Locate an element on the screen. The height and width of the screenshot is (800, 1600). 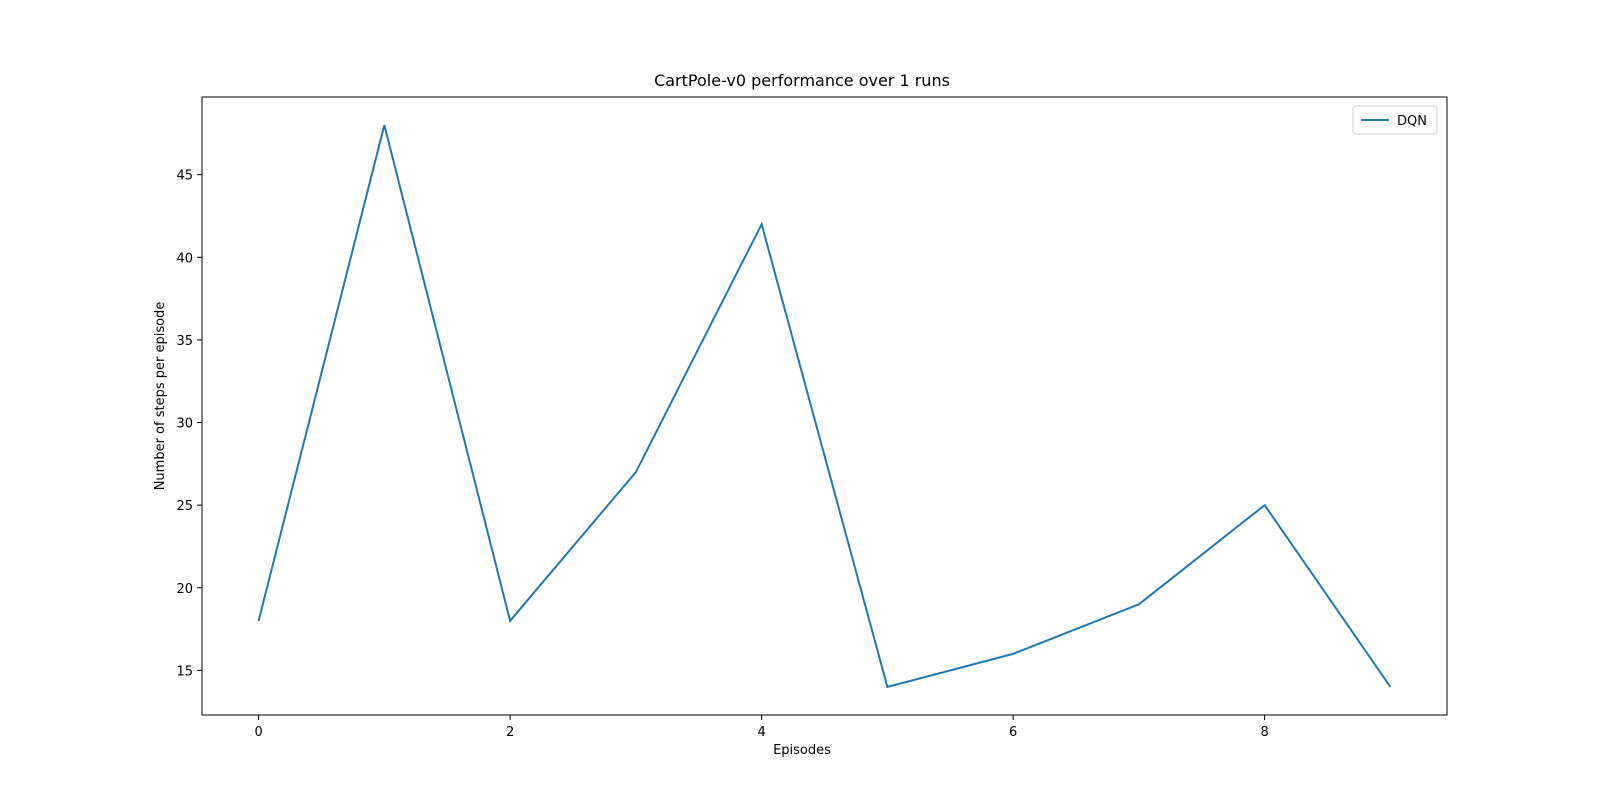
x-tick-label: 8 is located at coordinates (1265, 732).